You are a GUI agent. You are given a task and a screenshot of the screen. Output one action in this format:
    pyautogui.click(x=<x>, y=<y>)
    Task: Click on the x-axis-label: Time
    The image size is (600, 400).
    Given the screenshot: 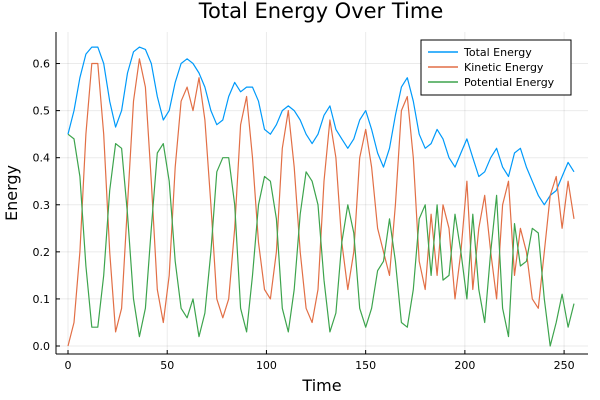 What is the action you would take?
    pyautogui.click(x=321, y=385)
    